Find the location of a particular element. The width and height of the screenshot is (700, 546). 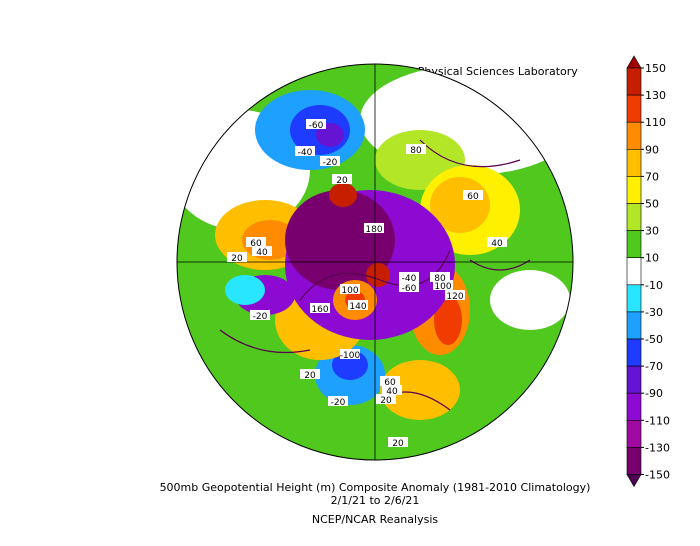

colorbar-label: 10 is located at coordinates (652, 258).